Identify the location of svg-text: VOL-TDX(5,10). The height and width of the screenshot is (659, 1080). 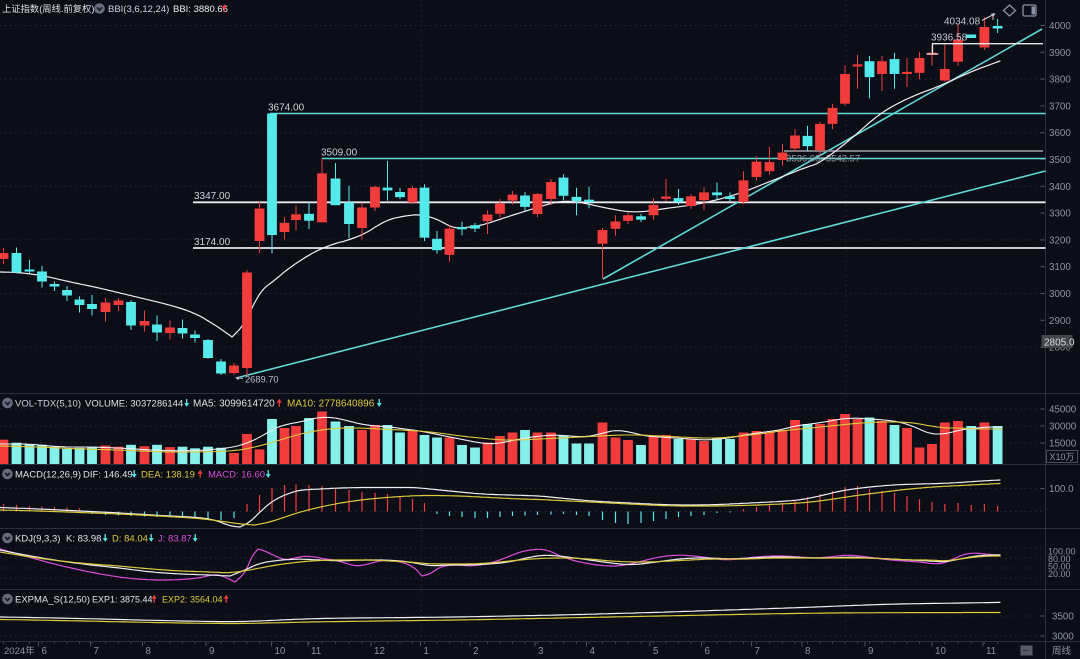
(48, 404).